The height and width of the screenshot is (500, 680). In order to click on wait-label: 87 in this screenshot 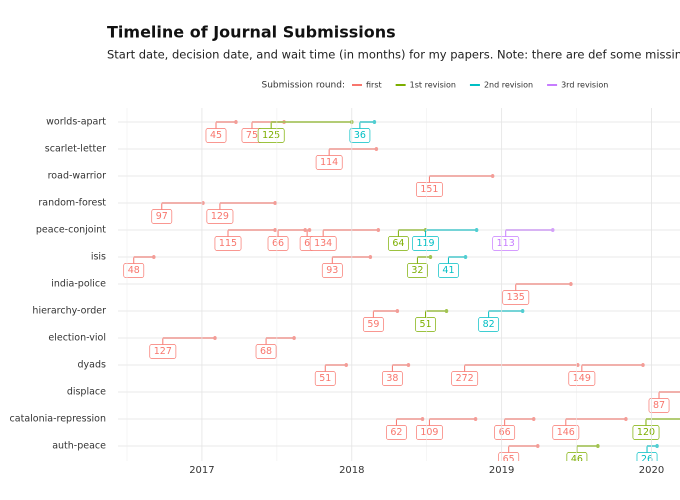, I will do `click(659, 405)`.